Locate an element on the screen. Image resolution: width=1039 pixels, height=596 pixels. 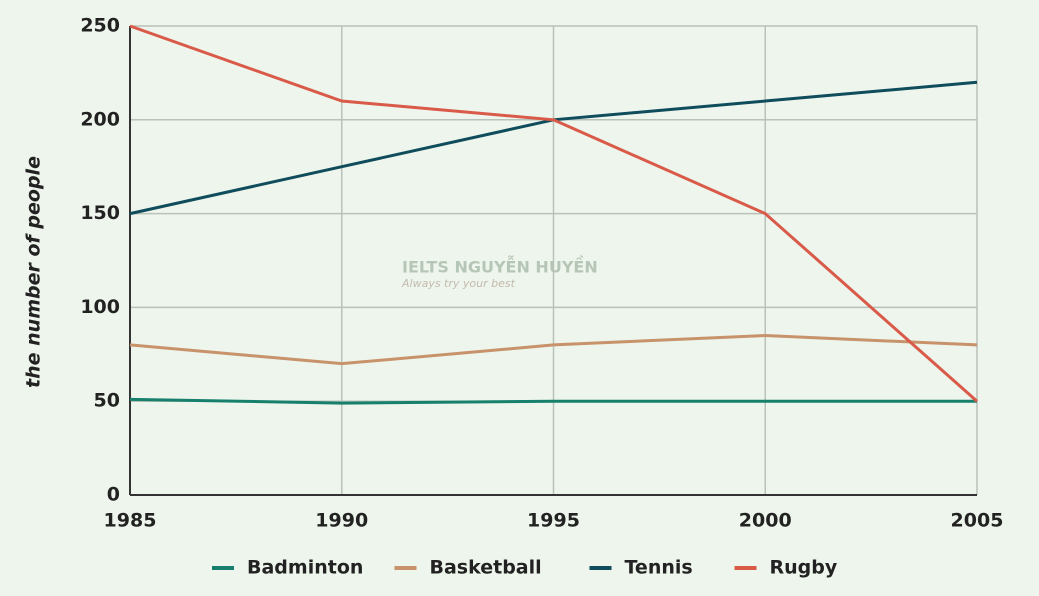
watermark-subtitle: Always try your best is located at coordinates (458, 283).